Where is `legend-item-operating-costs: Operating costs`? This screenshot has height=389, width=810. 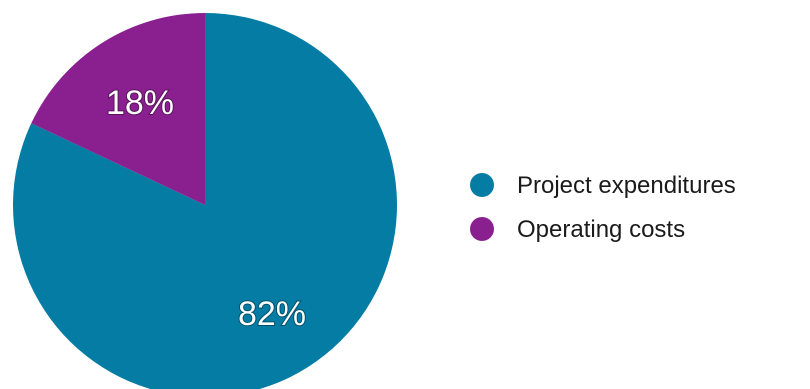
legend-item-operating-costs: Operating costs is located at coordinates (577, 229).